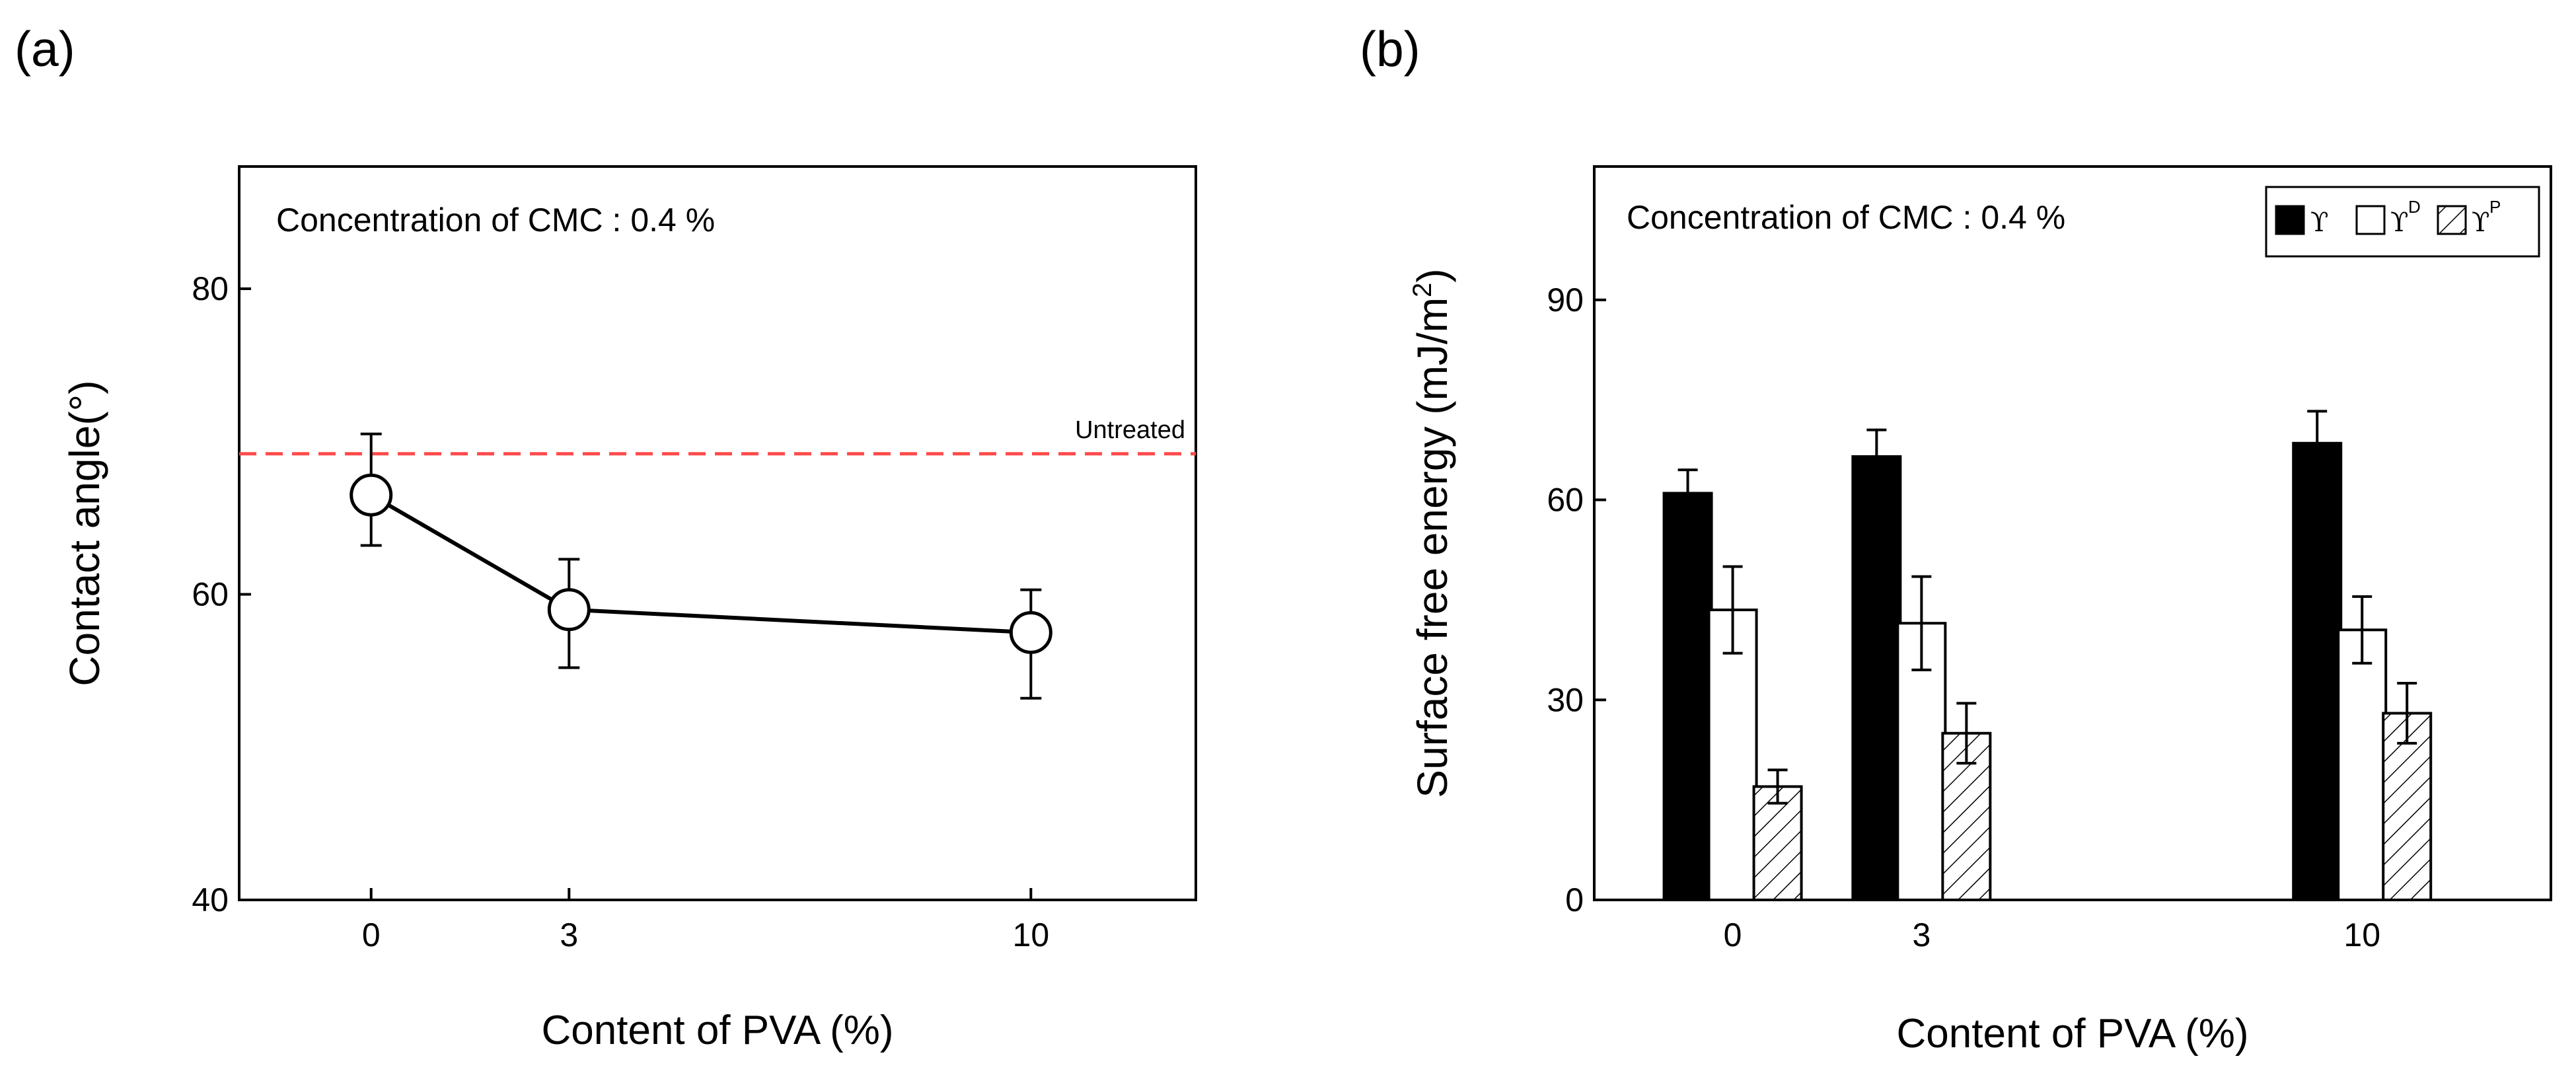  Describe the element at coordinates (1777, 843) in the screenshot. I see `bar-polar` at that location.